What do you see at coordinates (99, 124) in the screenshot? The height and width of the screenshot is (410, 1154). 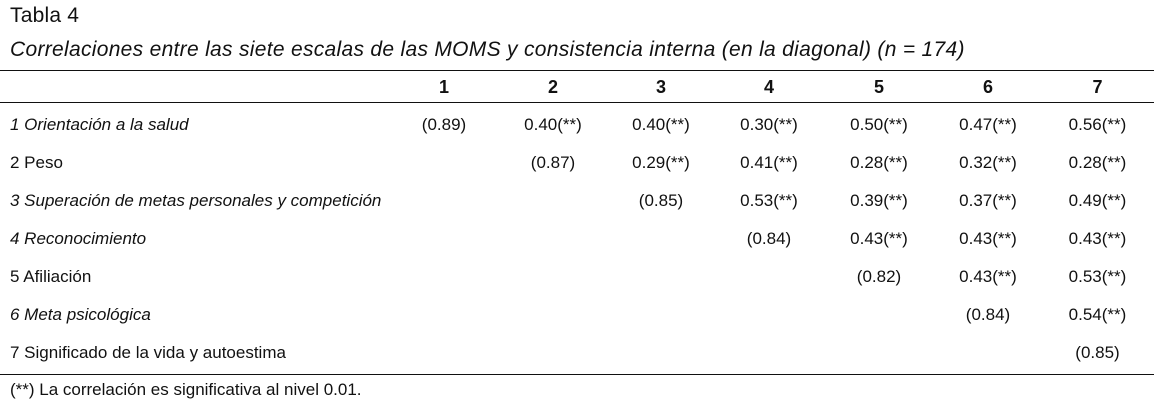 I see `row-label: 1 Orientación a la salud` at bounding box center [99, 124].